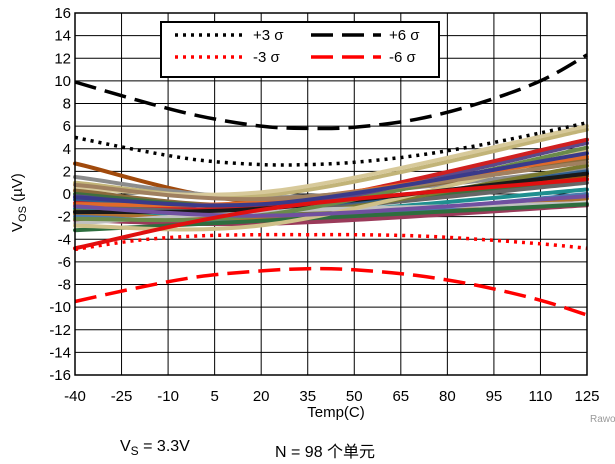 This screenshot has width=615, height=464. Describe the element at coordinates (60, 375) in the screenshot. I see `y-tick-label: -16` at that location.